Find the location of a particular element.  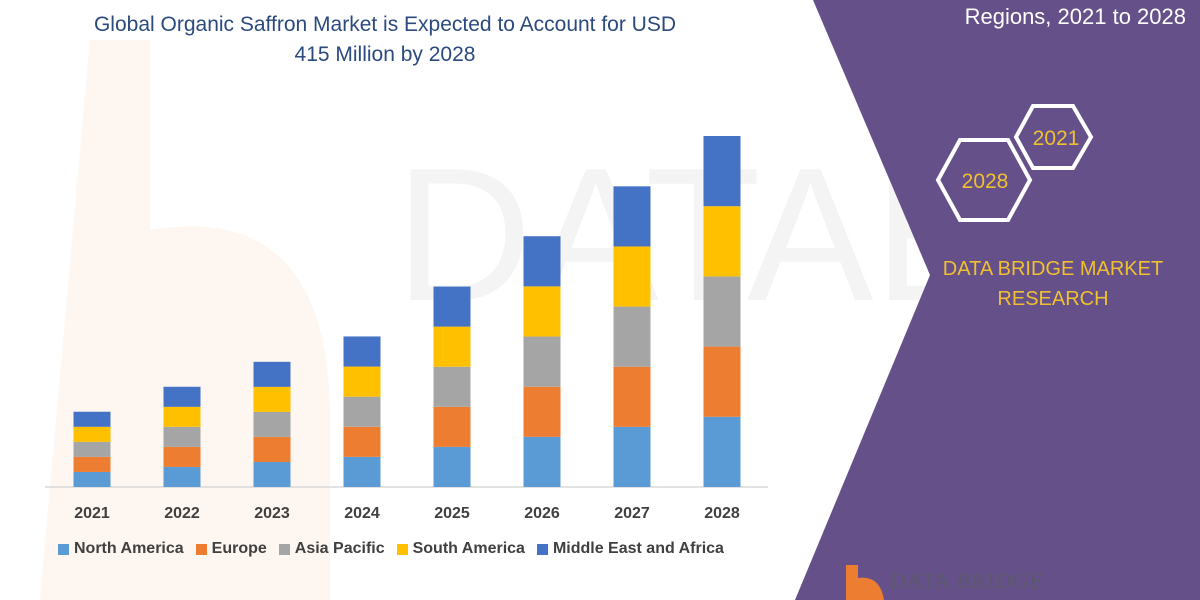

x-tick-label: 2028 is located at coordinates (722, 513).